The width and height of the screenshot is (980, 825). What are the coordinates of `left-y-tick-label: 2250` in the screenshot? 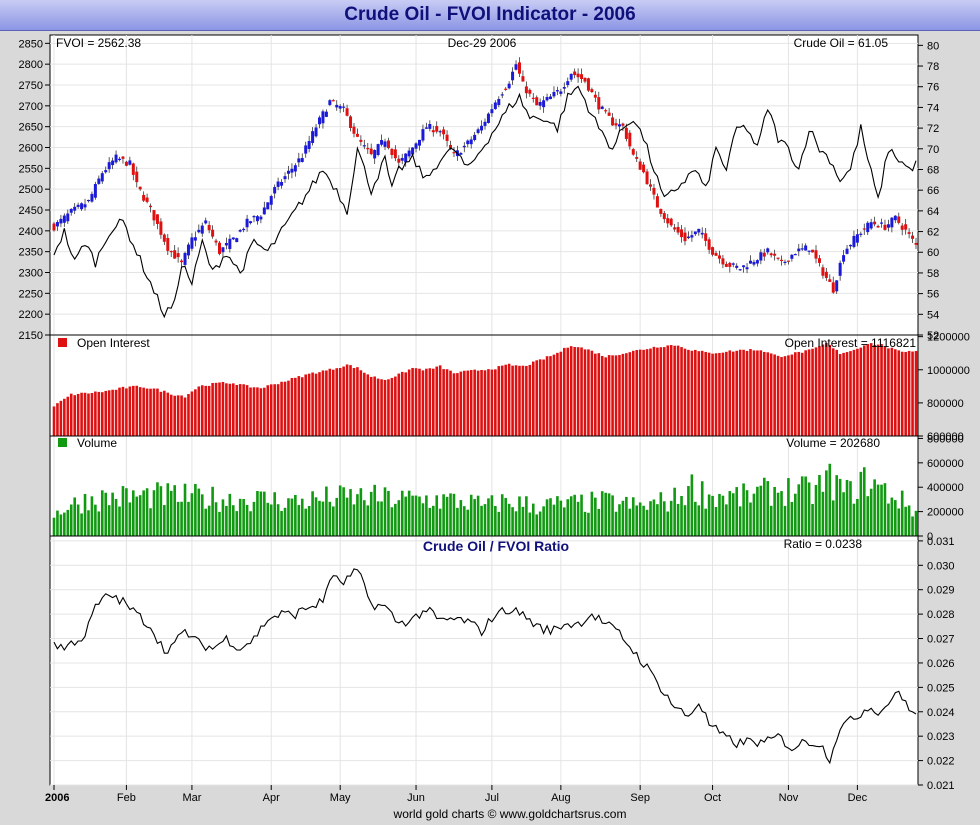 It's located at (31, 294).